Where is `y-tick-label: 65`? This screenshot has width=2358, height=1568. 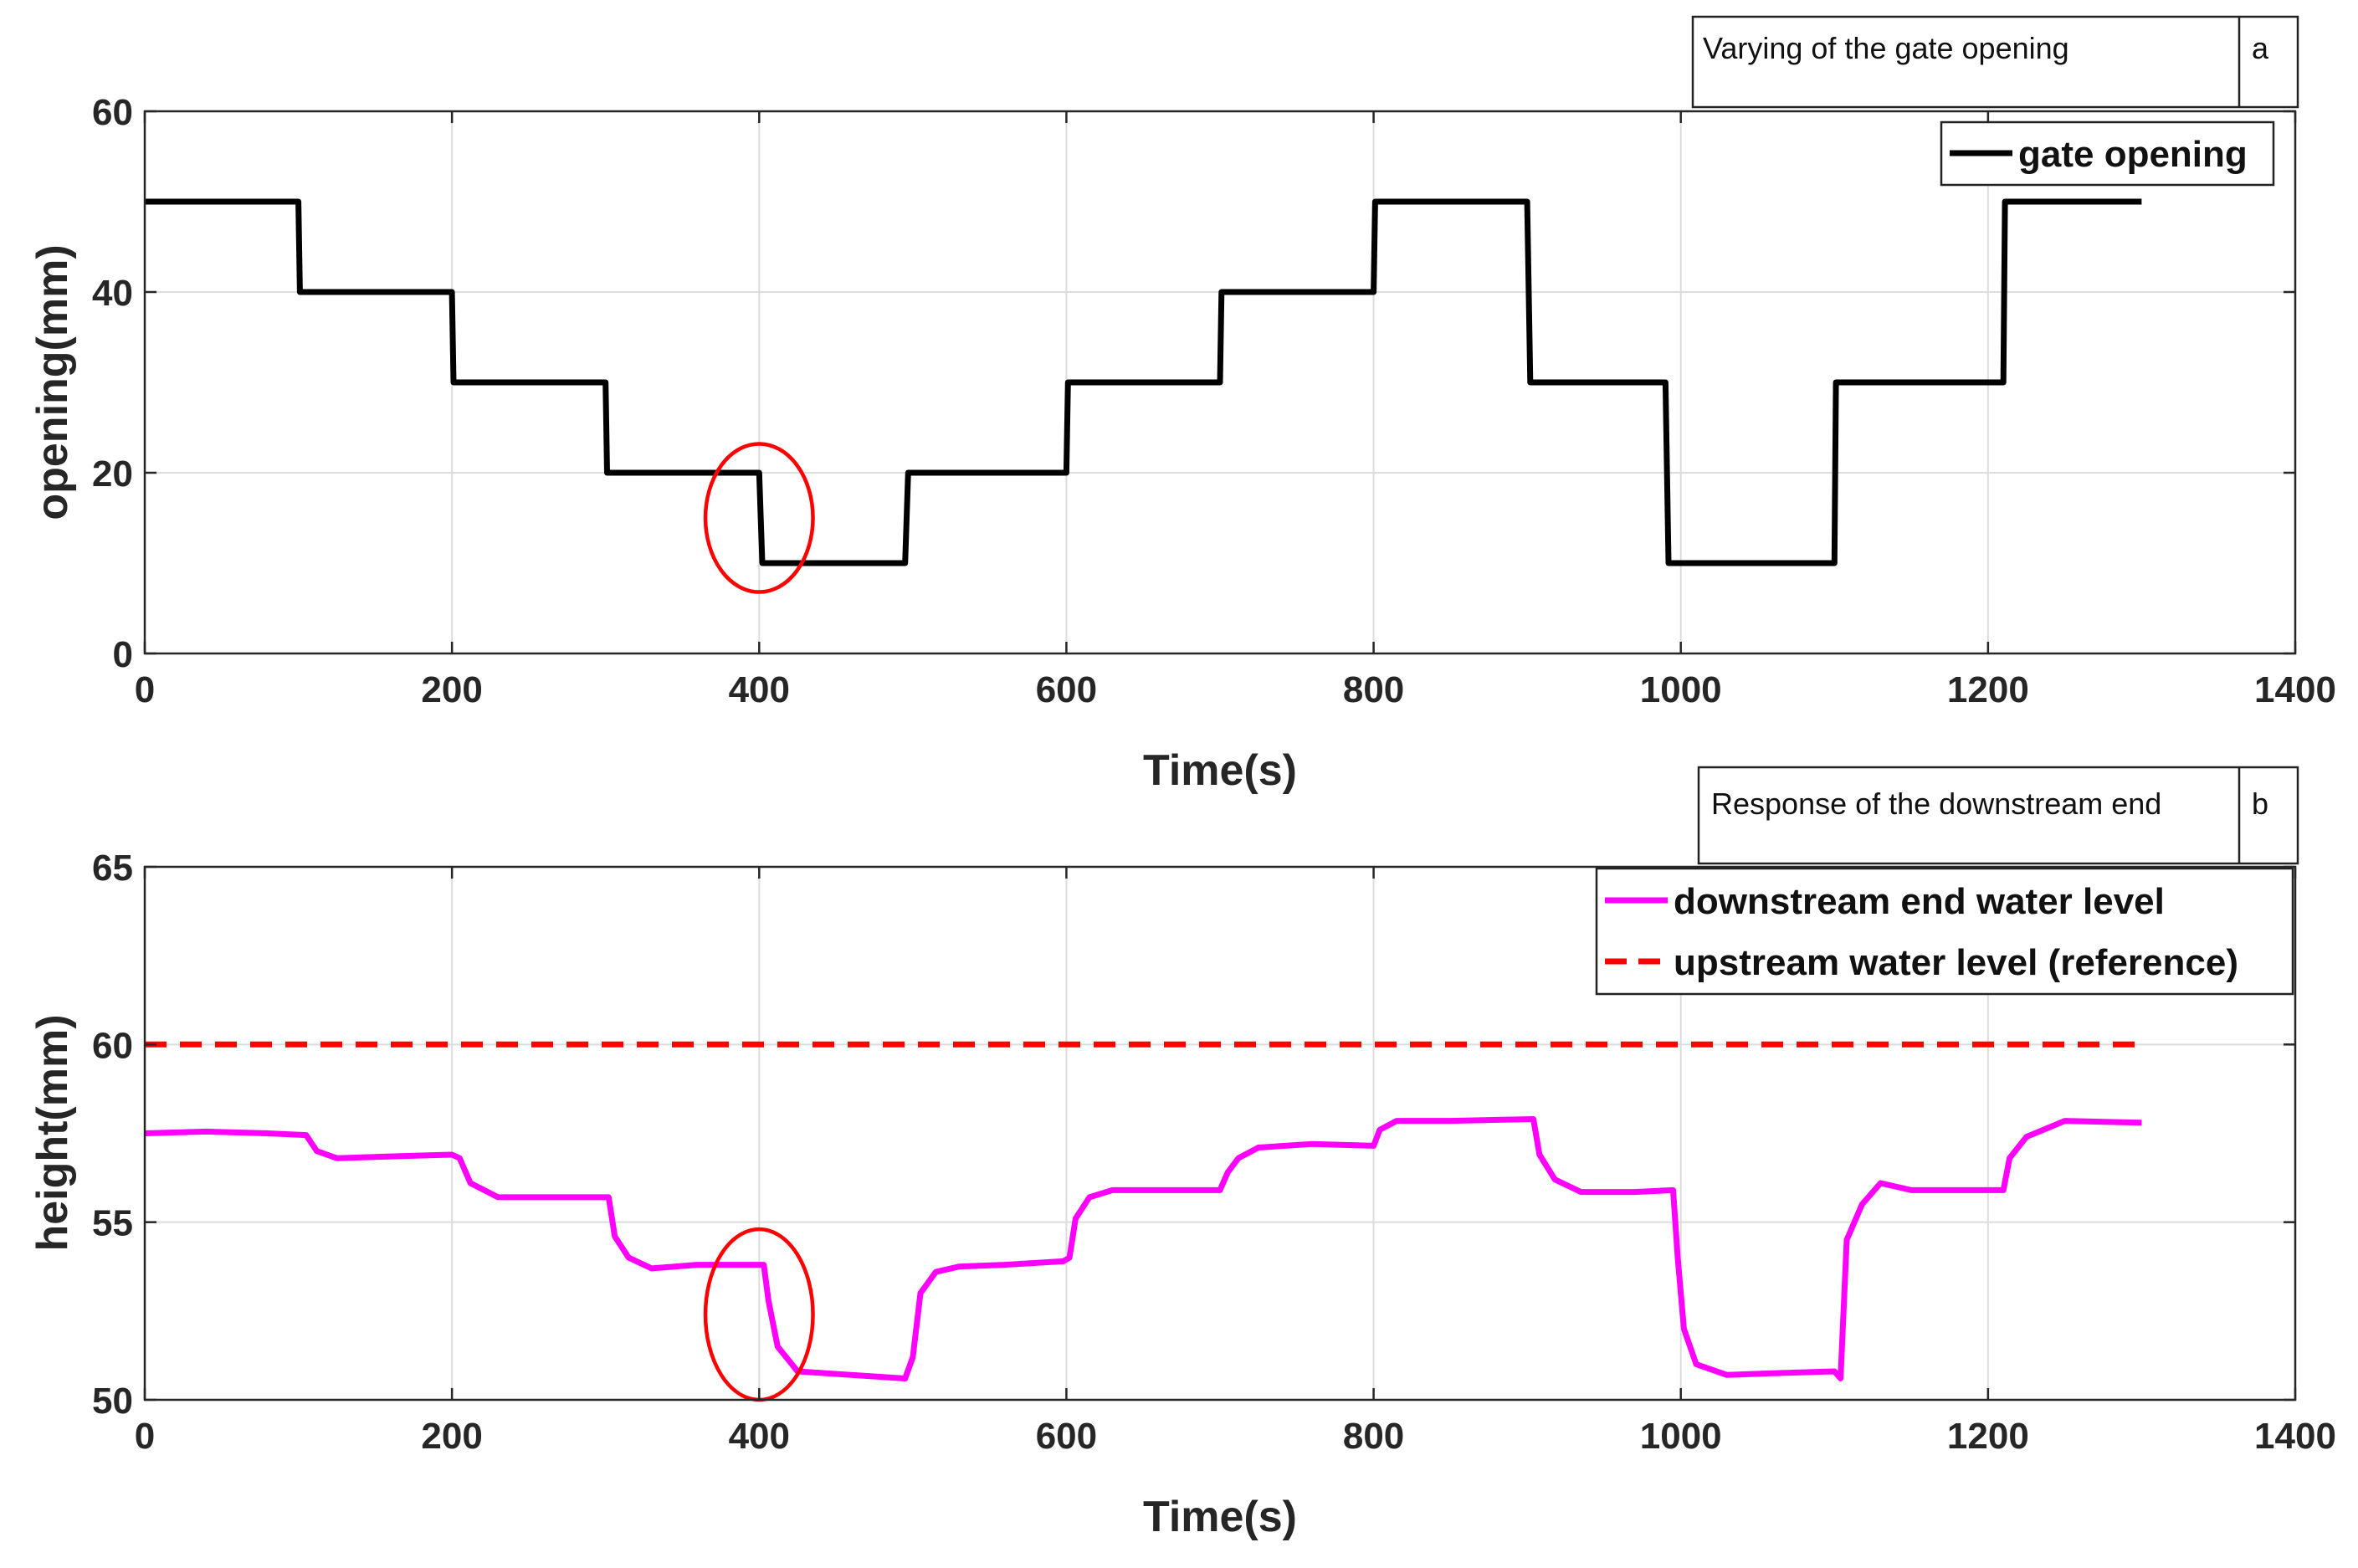
y-tick-label: 65 is located at coordinates (113, 868).